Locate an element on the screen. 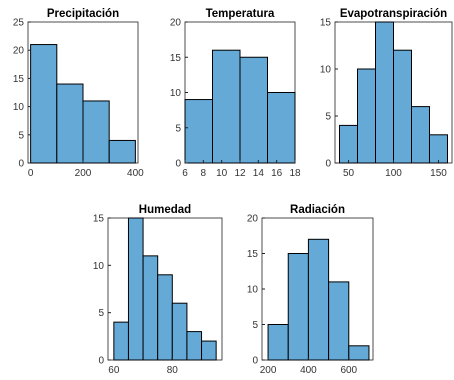 The image size is (454, 380). x-tick-label: 14 is located at coordinates (259, 173).